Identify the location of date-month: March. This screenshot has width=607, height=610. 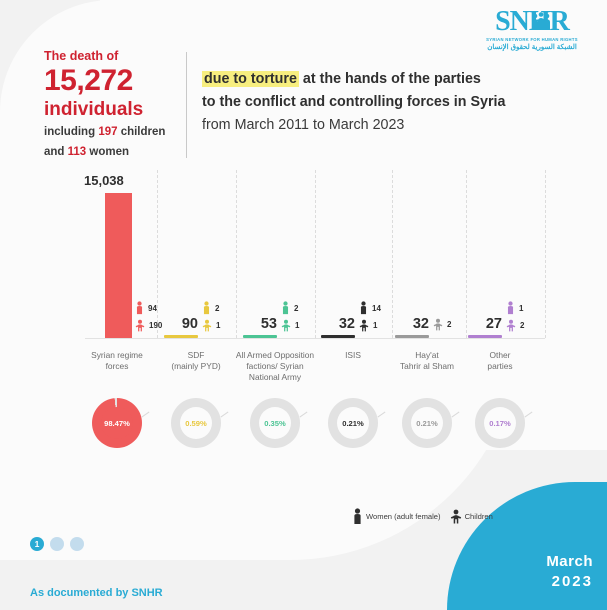
(569, 561).